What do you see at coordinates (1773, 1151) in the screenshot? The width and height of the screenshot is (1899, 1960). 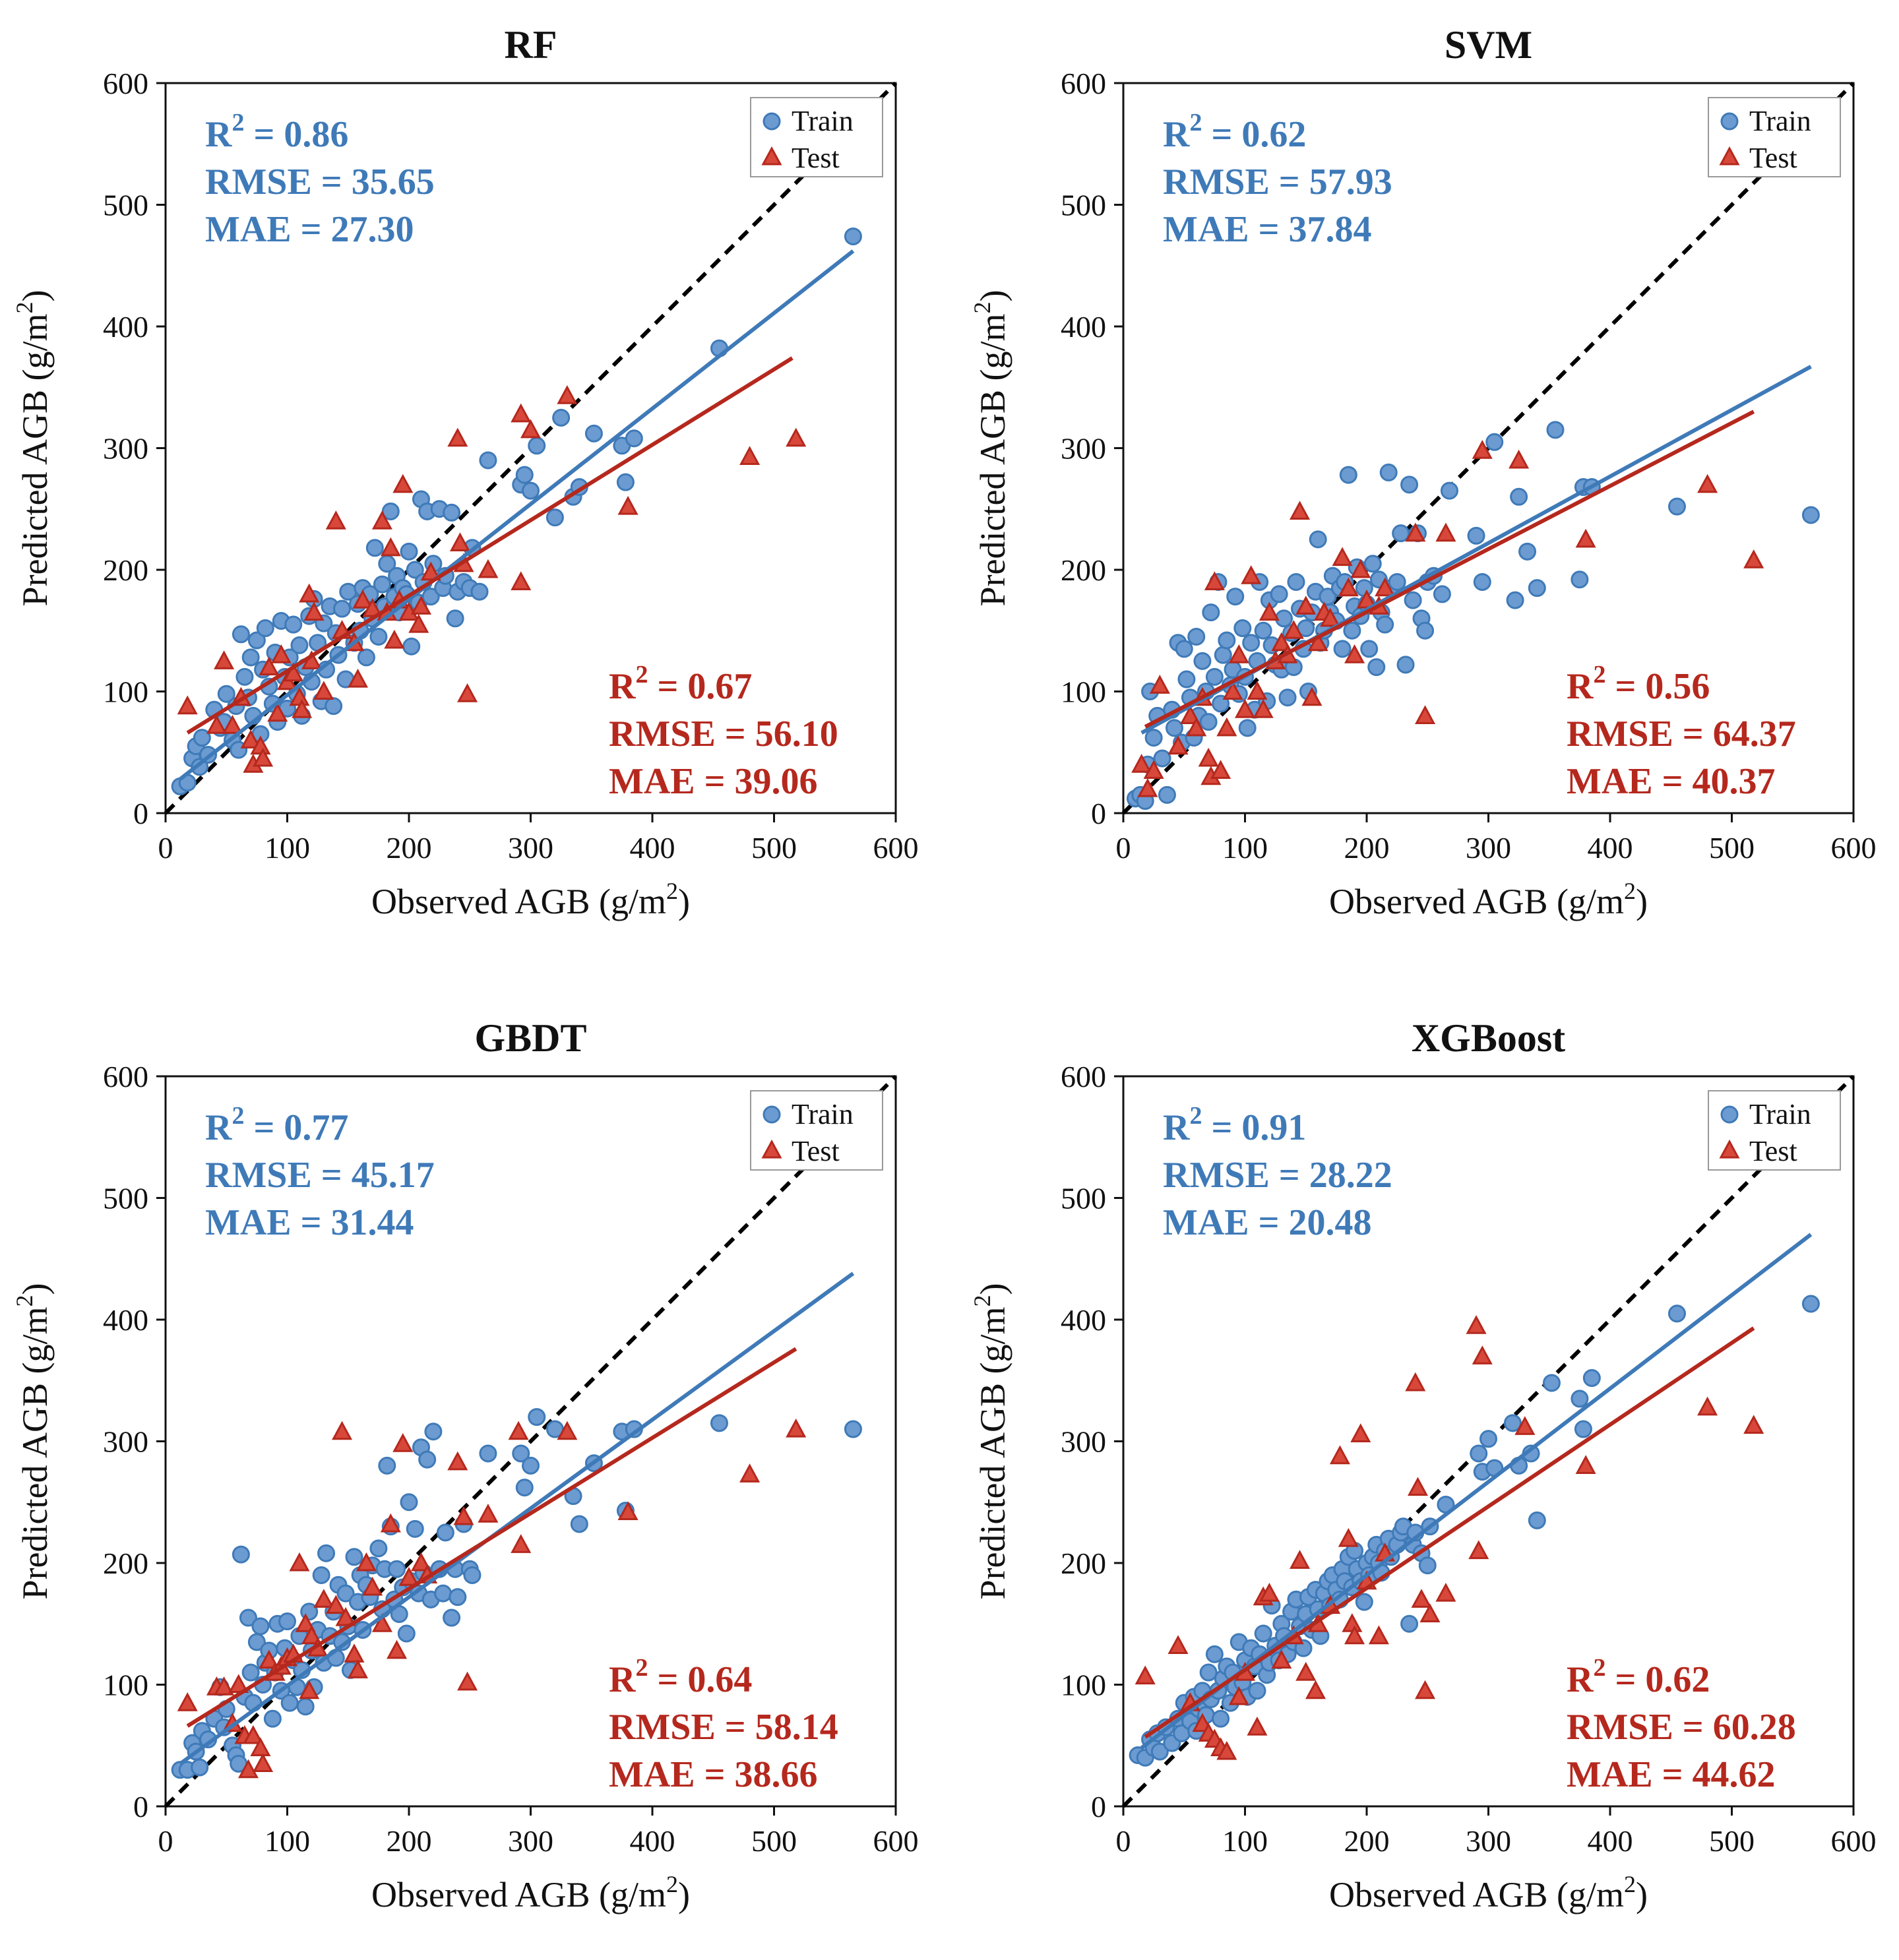 I see `legend-test-label: Test` at bounding box center [1773, 1151].